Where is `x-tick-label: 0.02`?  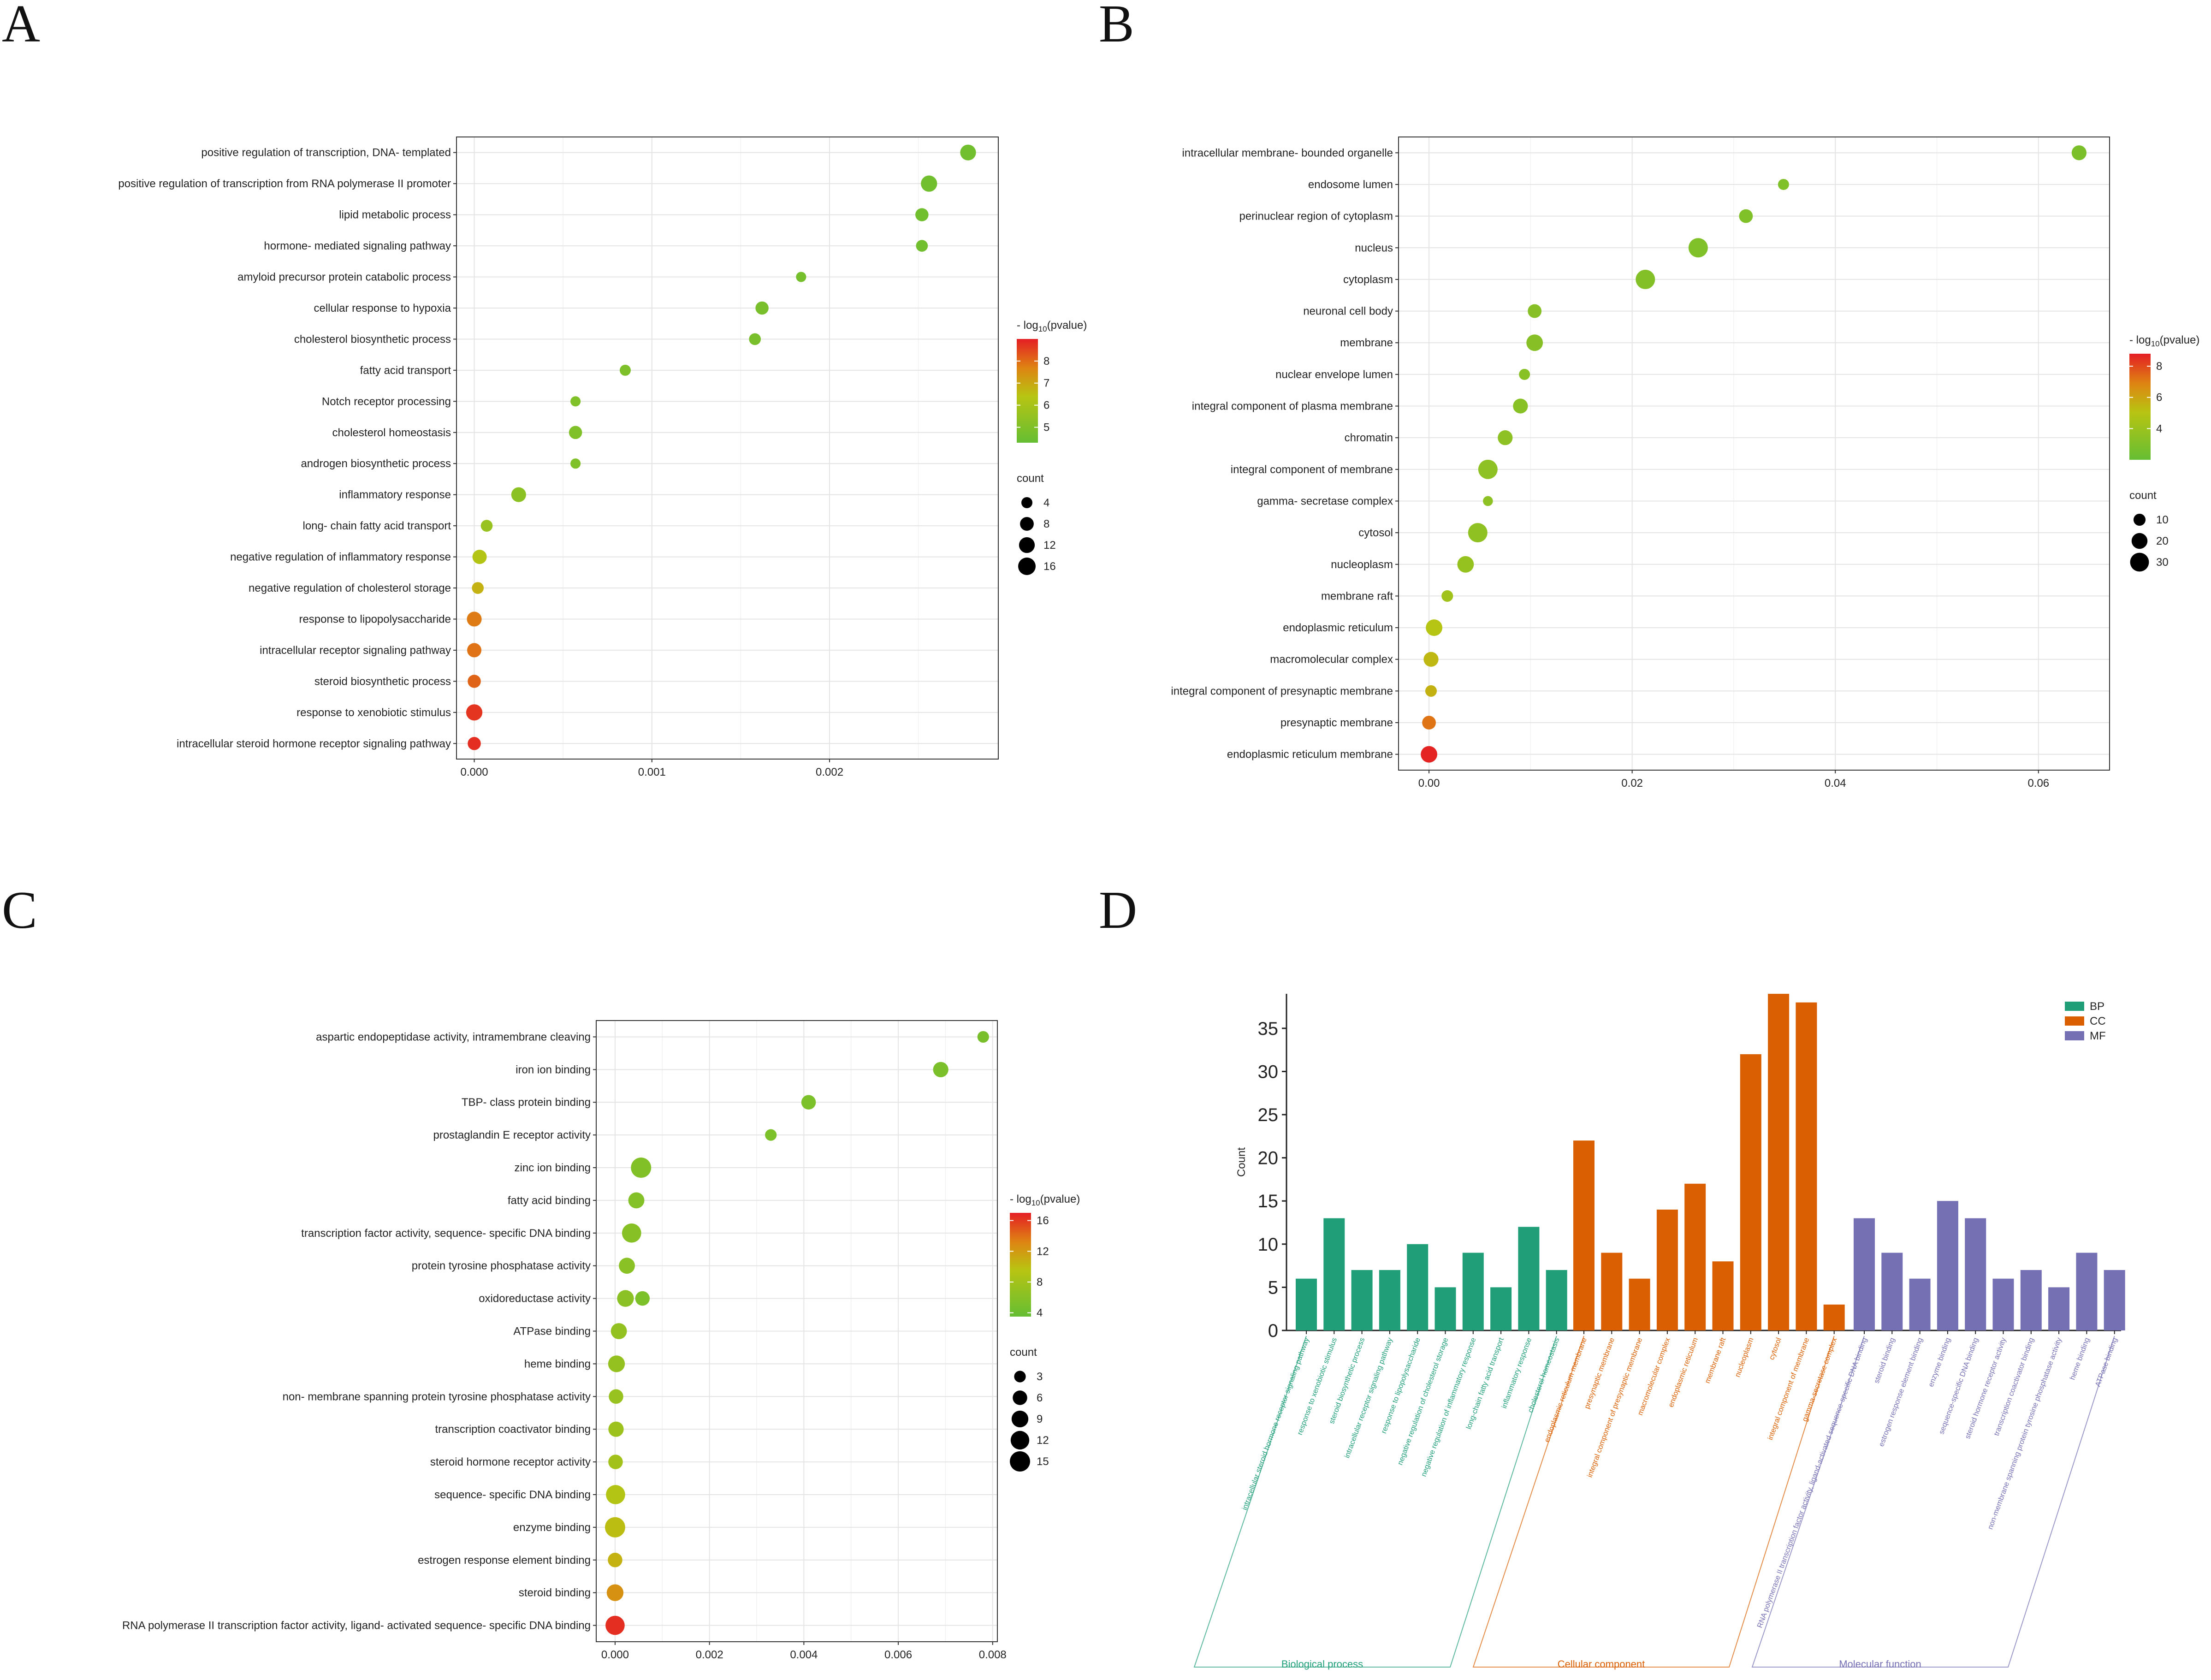
x-tick-label: 0.02 is located at coordinates (1632, 783).